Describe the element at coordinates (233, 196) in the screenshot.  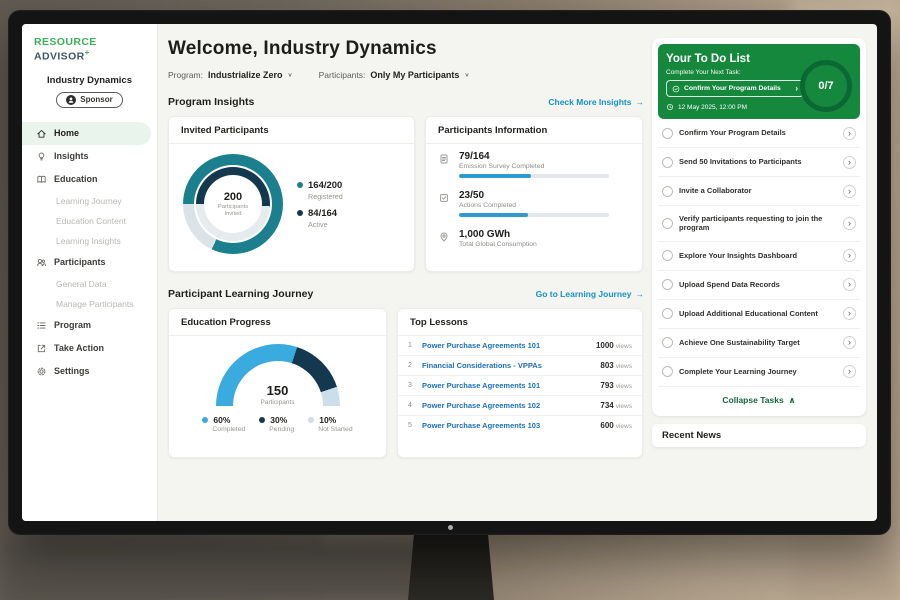
I see `donut-center-value: 200` at that location.